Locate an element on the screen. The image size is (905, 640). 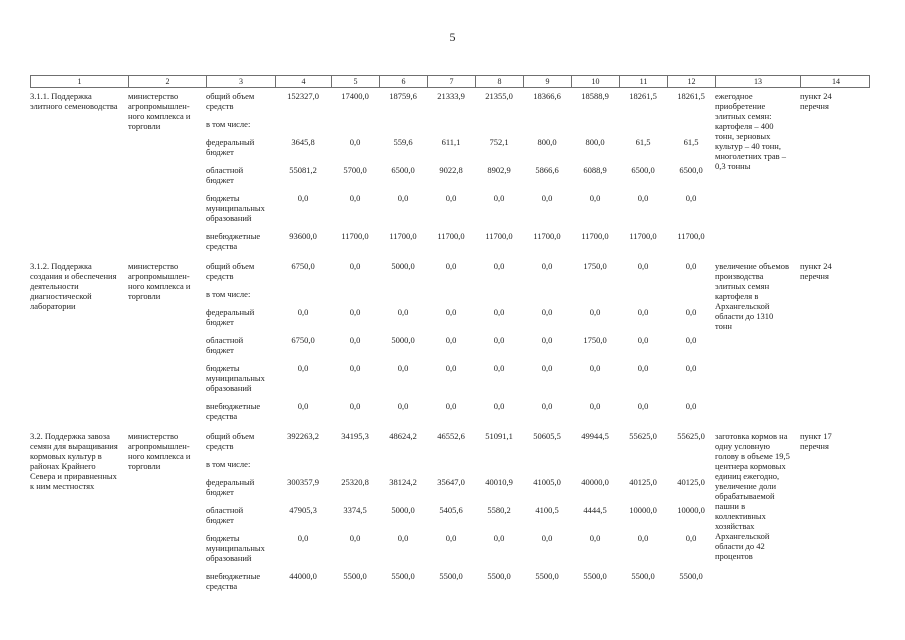
funding-value: 93600,0 is located at coordinates (303, 236).